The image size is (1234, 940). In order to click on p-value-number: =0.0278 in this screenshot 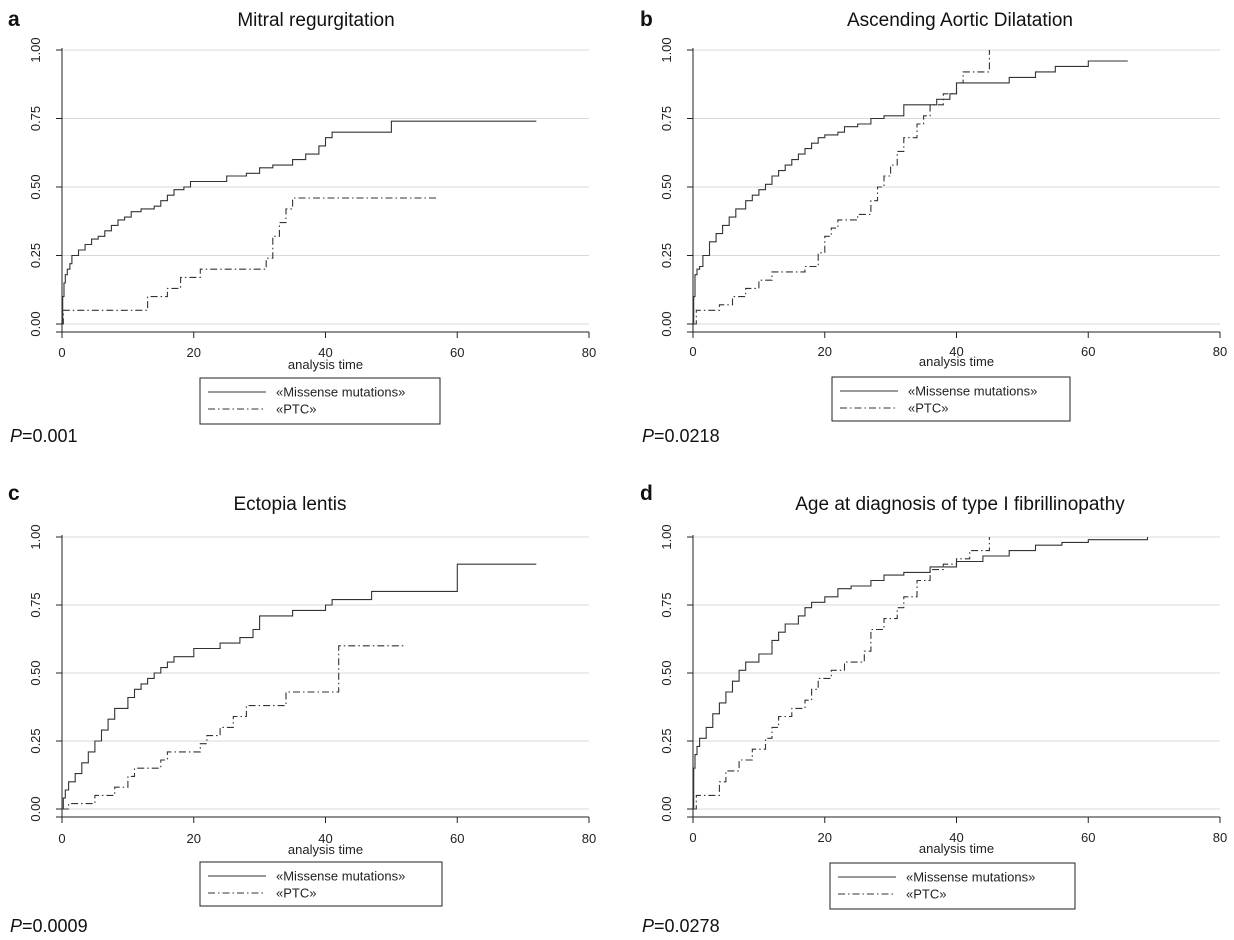, I will do `click(687, 926)`.